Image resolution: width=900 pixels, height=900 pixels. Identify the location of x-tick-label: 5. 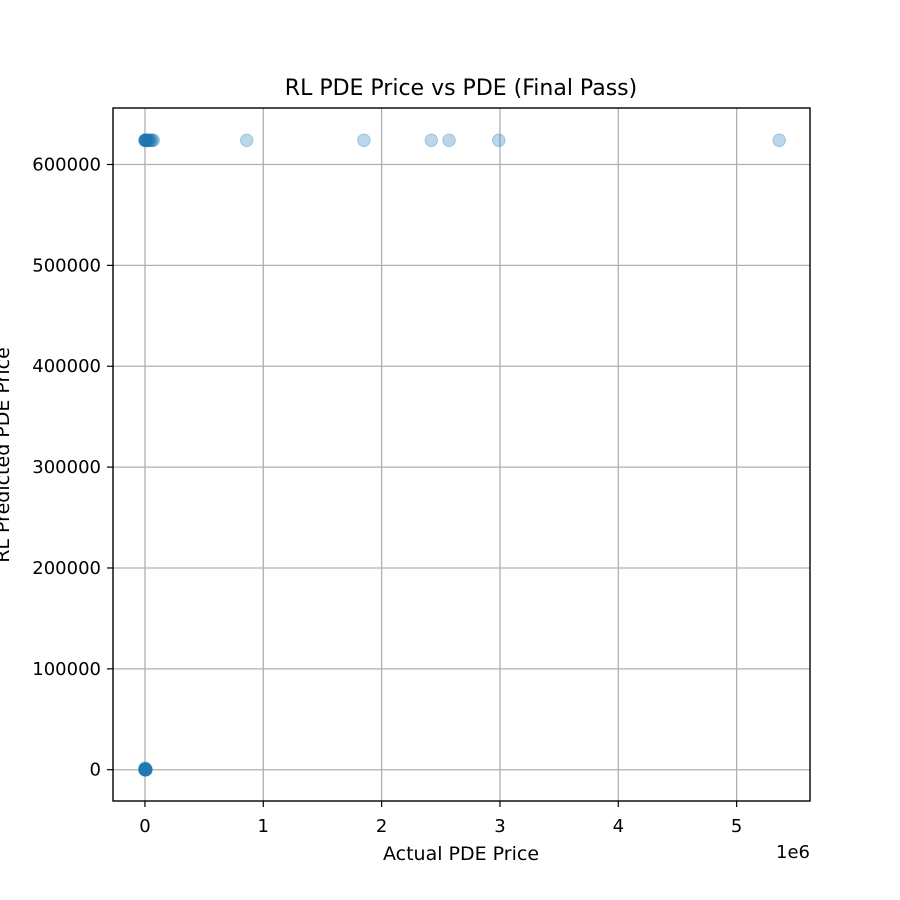
(736, 826).